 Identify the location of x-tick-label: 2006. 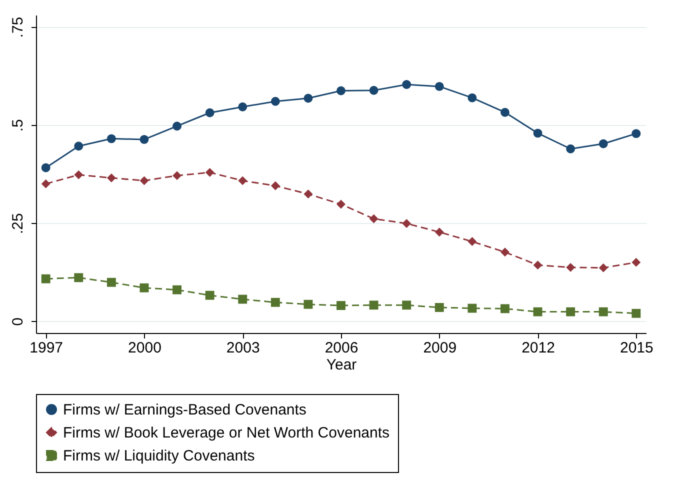
(341, 348).